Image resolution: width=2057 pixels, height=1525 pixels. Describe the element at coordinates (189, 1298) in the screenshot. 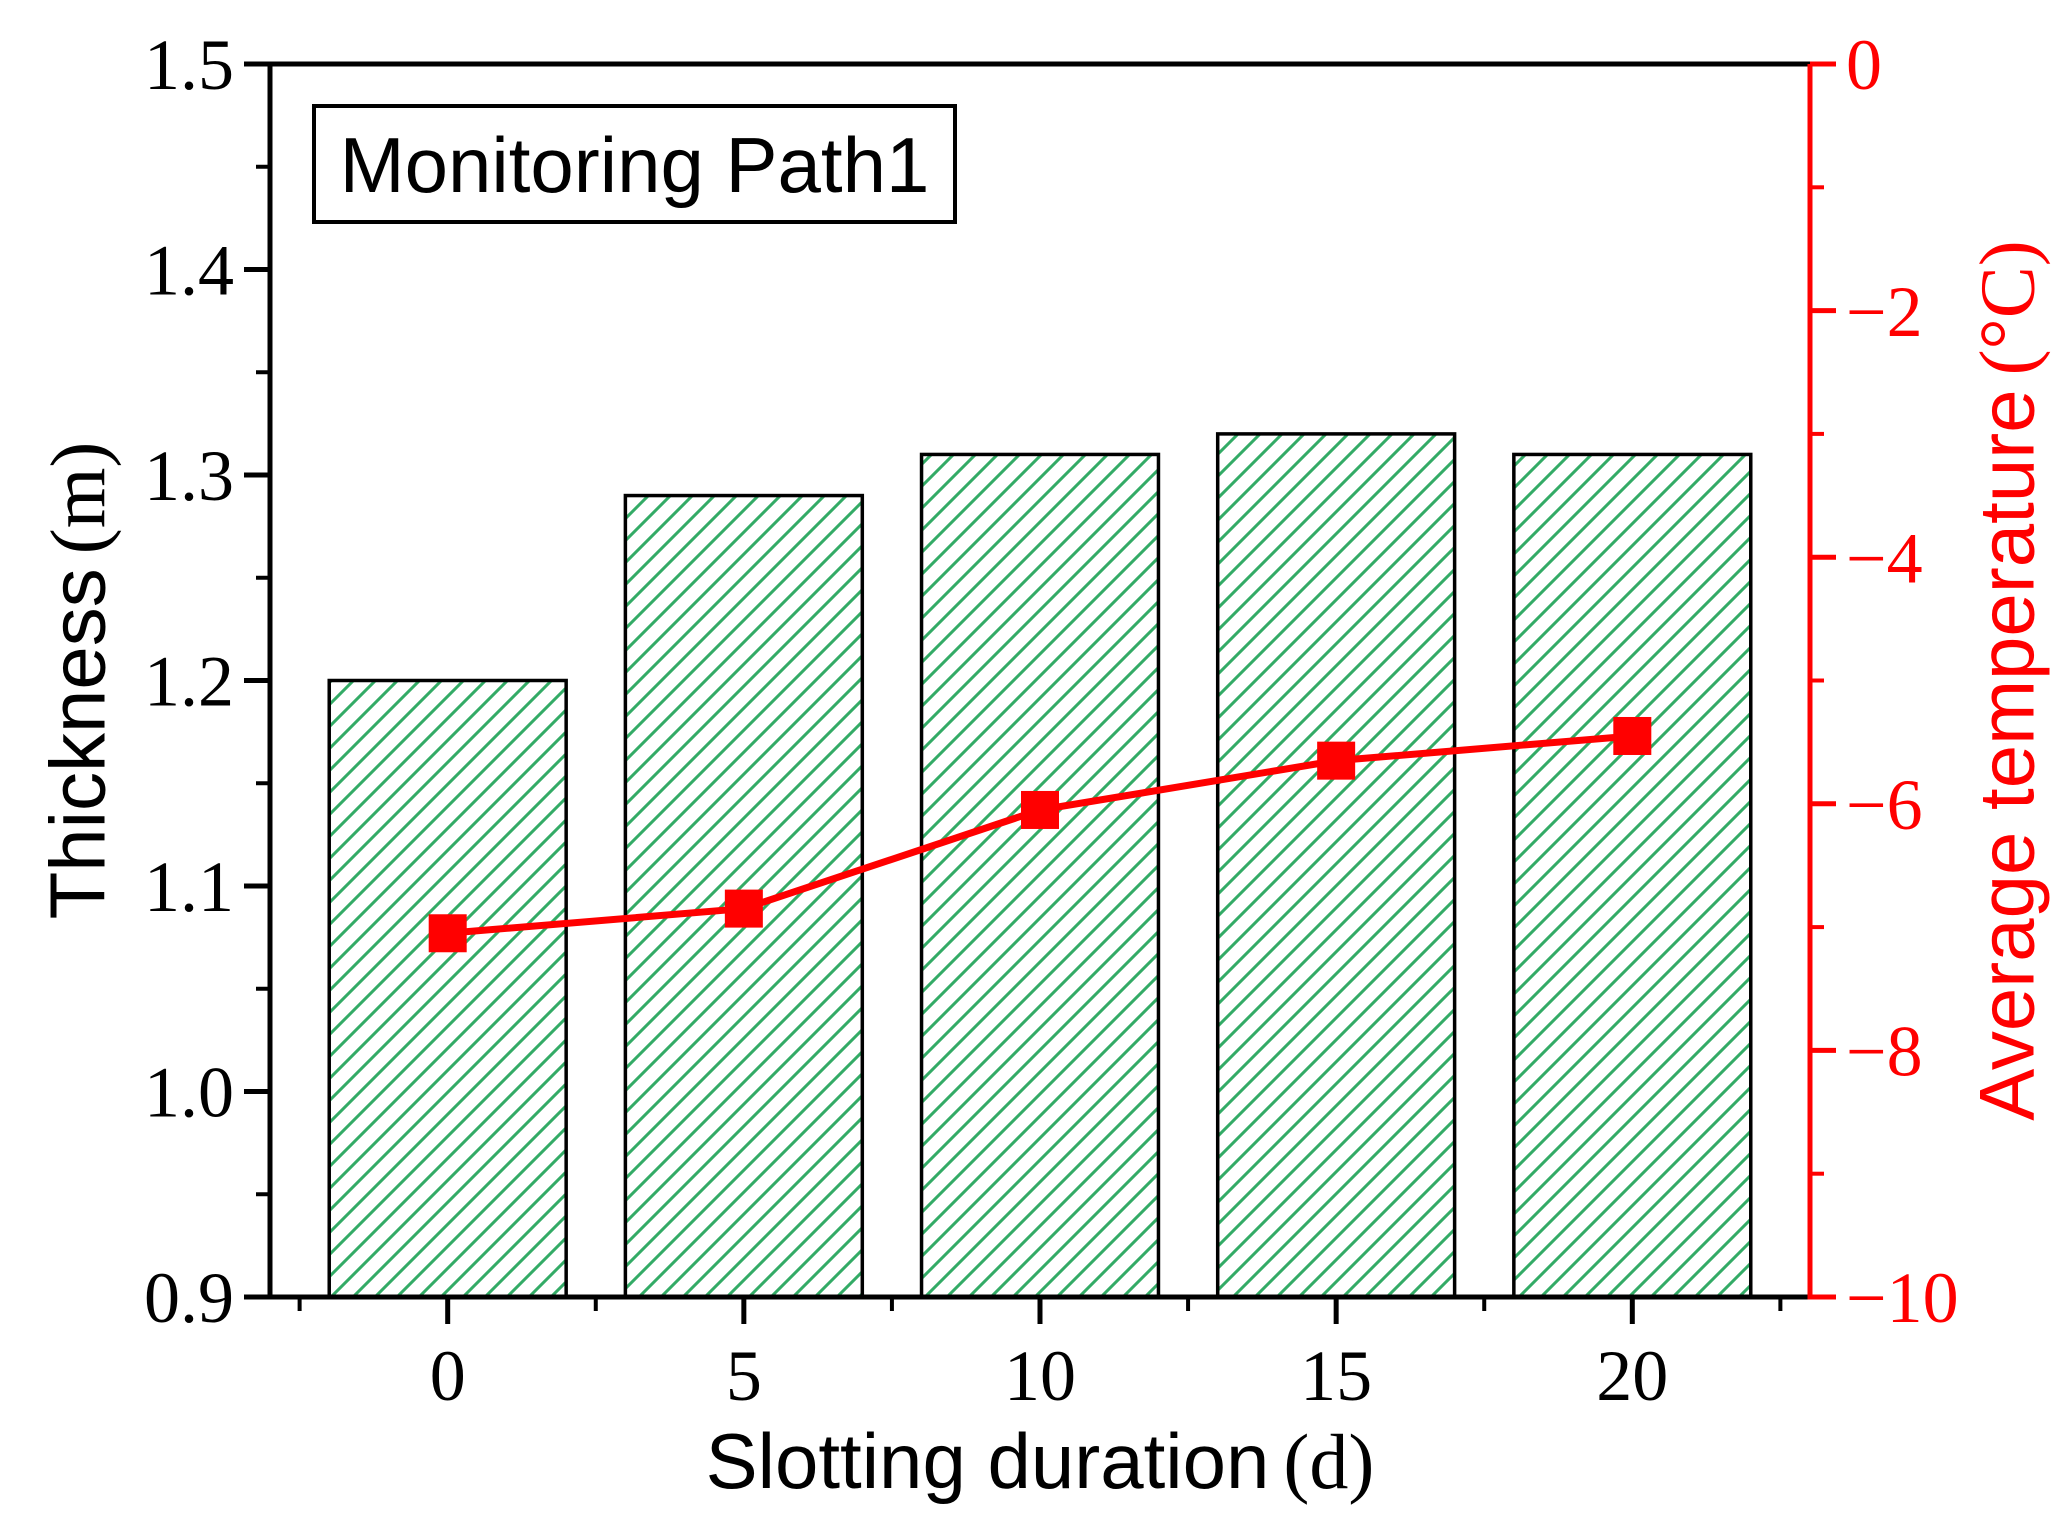

I see `y-left-tick-label: 0.9` at that location.